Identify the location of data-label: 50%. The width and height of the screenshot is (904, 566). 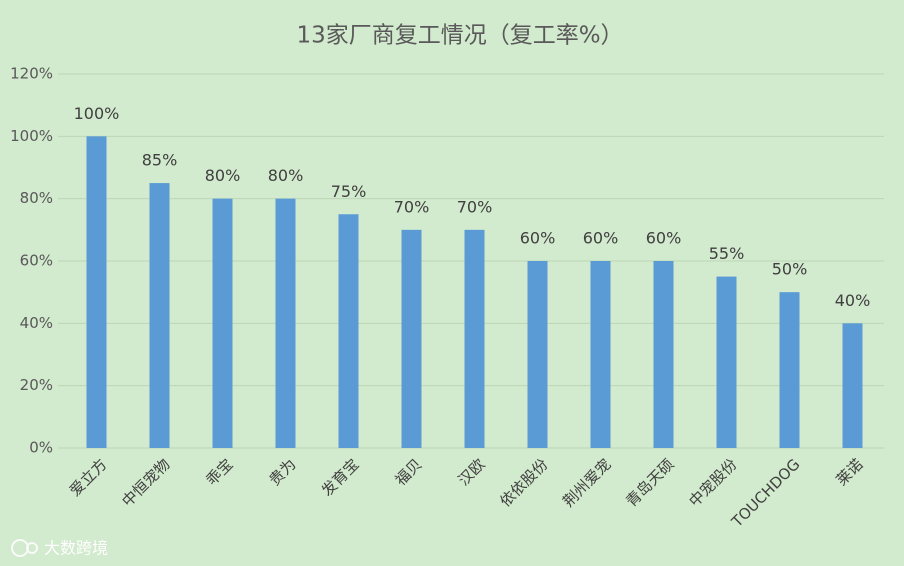
(790, 269).